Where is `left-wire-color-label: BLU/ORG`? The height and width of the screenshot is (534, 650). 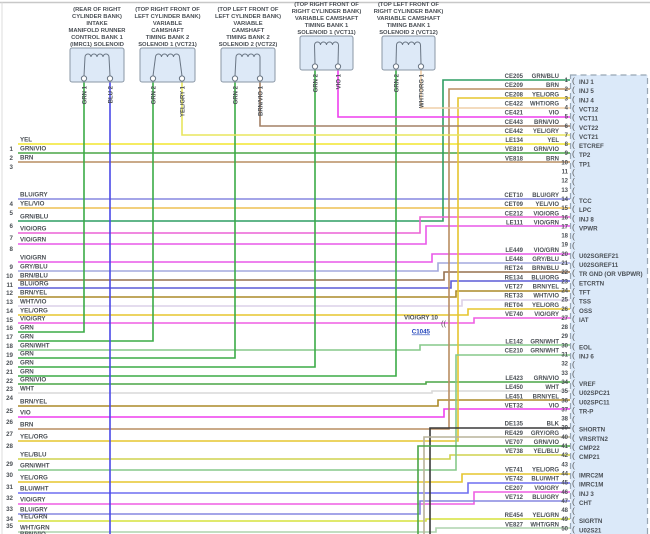 left-wire-color-label: BLU/ORG is located at coordinates (34, 284).